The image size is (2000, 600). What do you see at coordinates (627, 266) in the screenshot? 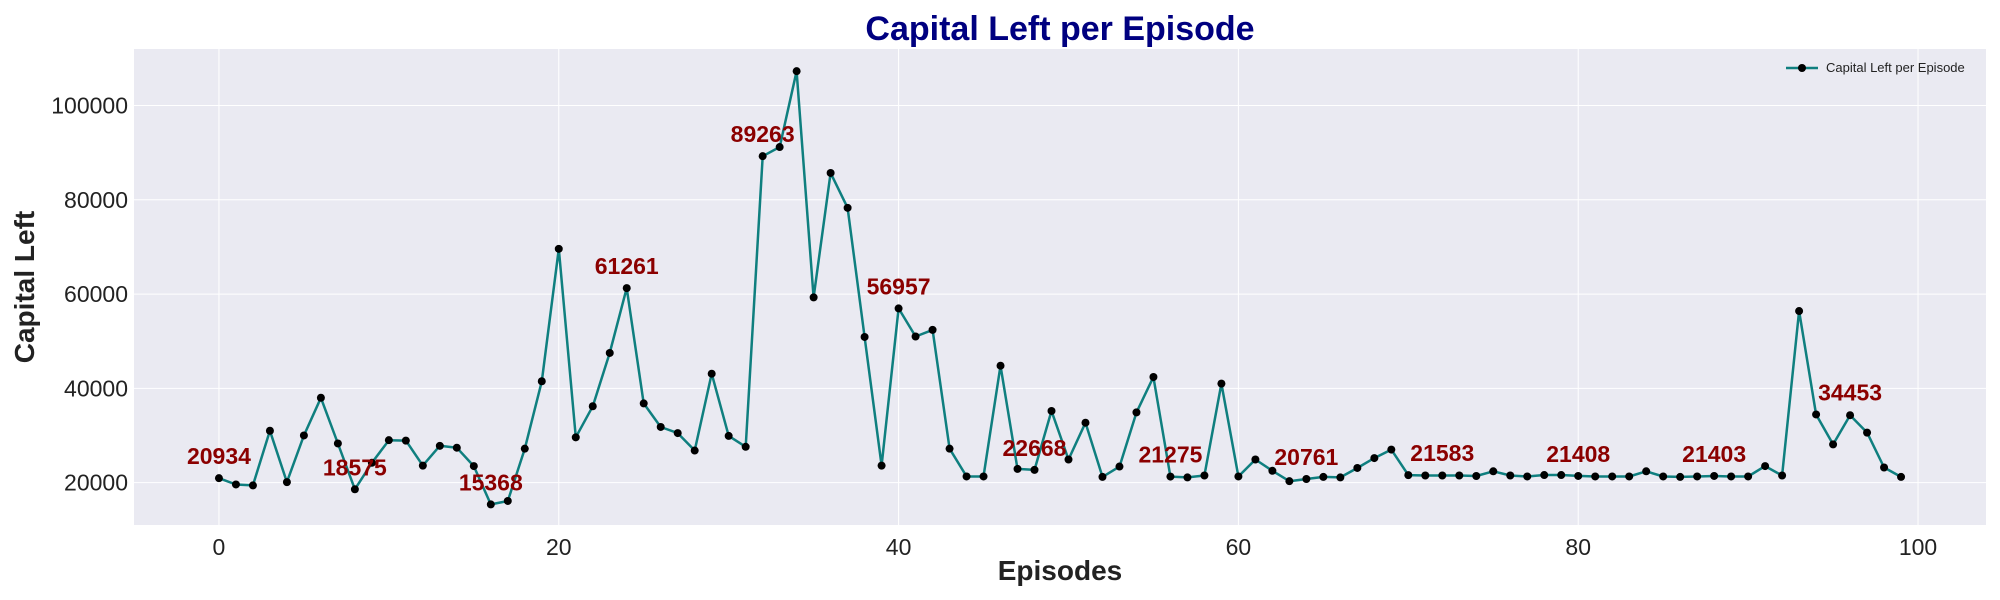
I see `data-label: 61261` at bounding box center [627, 266].